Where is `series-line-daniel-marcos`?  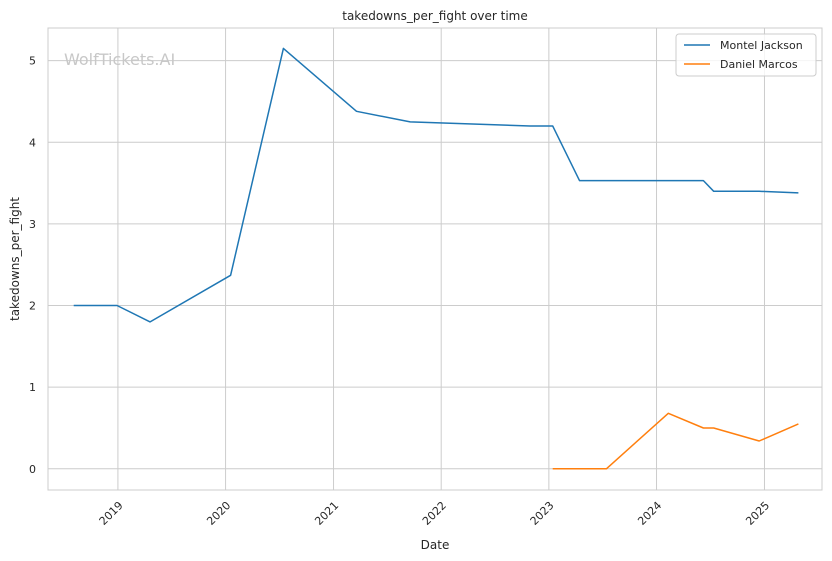 series-line-daniel-marcos is located at coordinates (675, 441).